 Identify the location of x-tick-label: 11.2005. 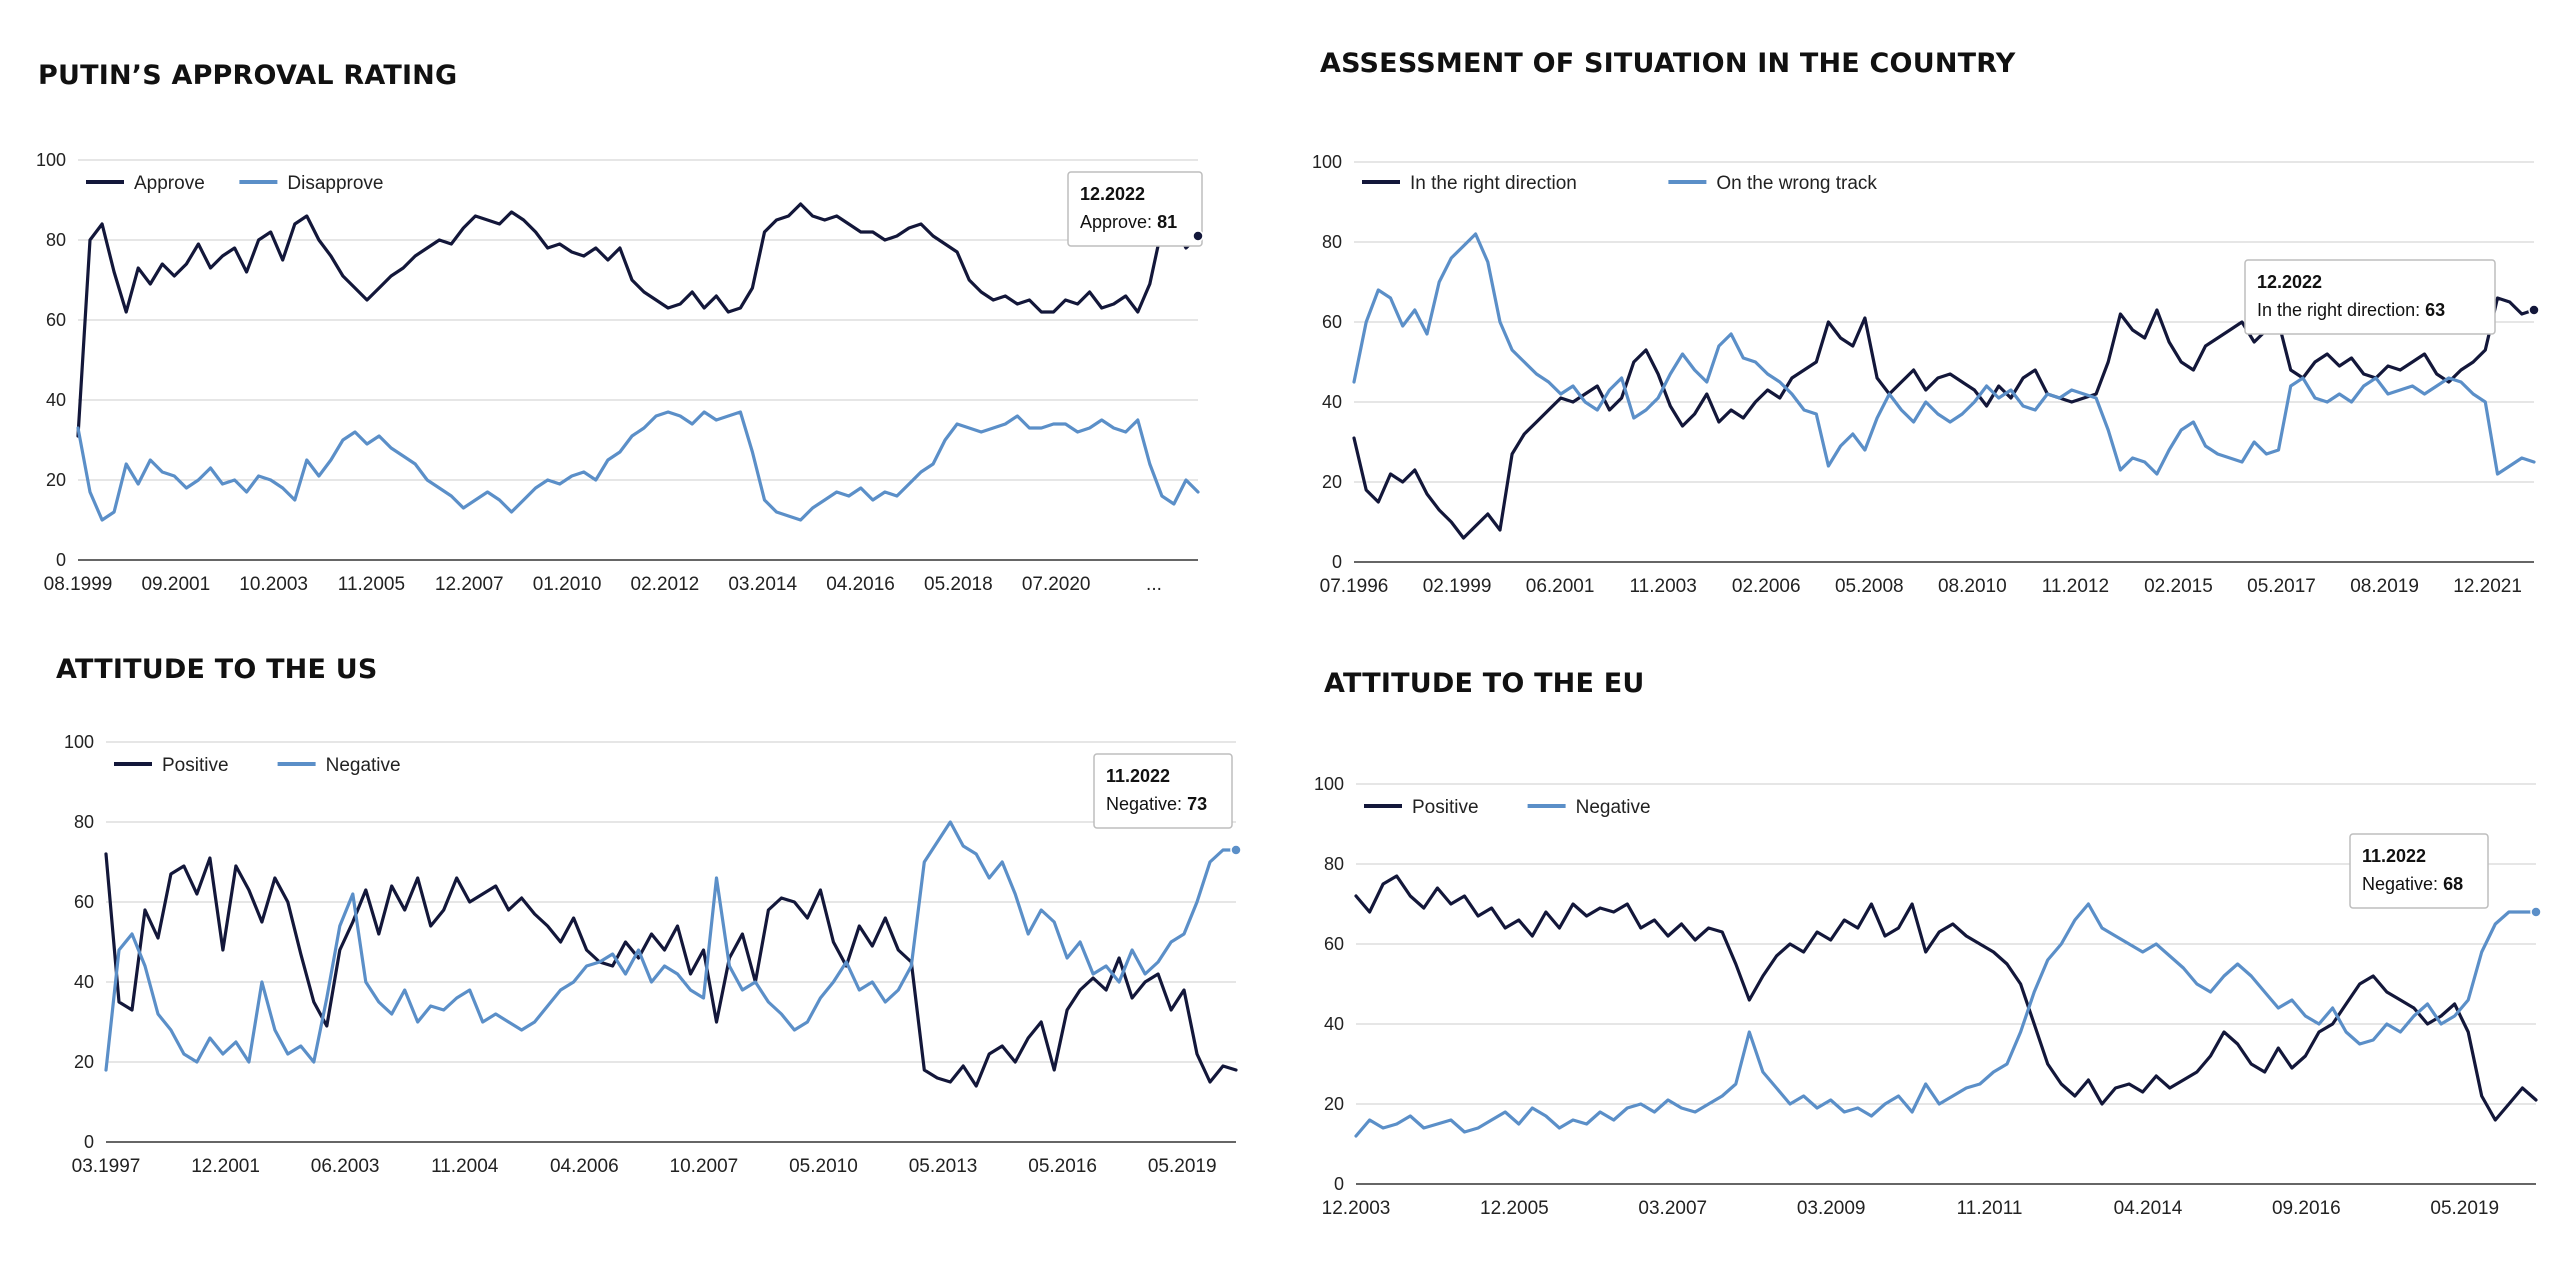
(371, 584).